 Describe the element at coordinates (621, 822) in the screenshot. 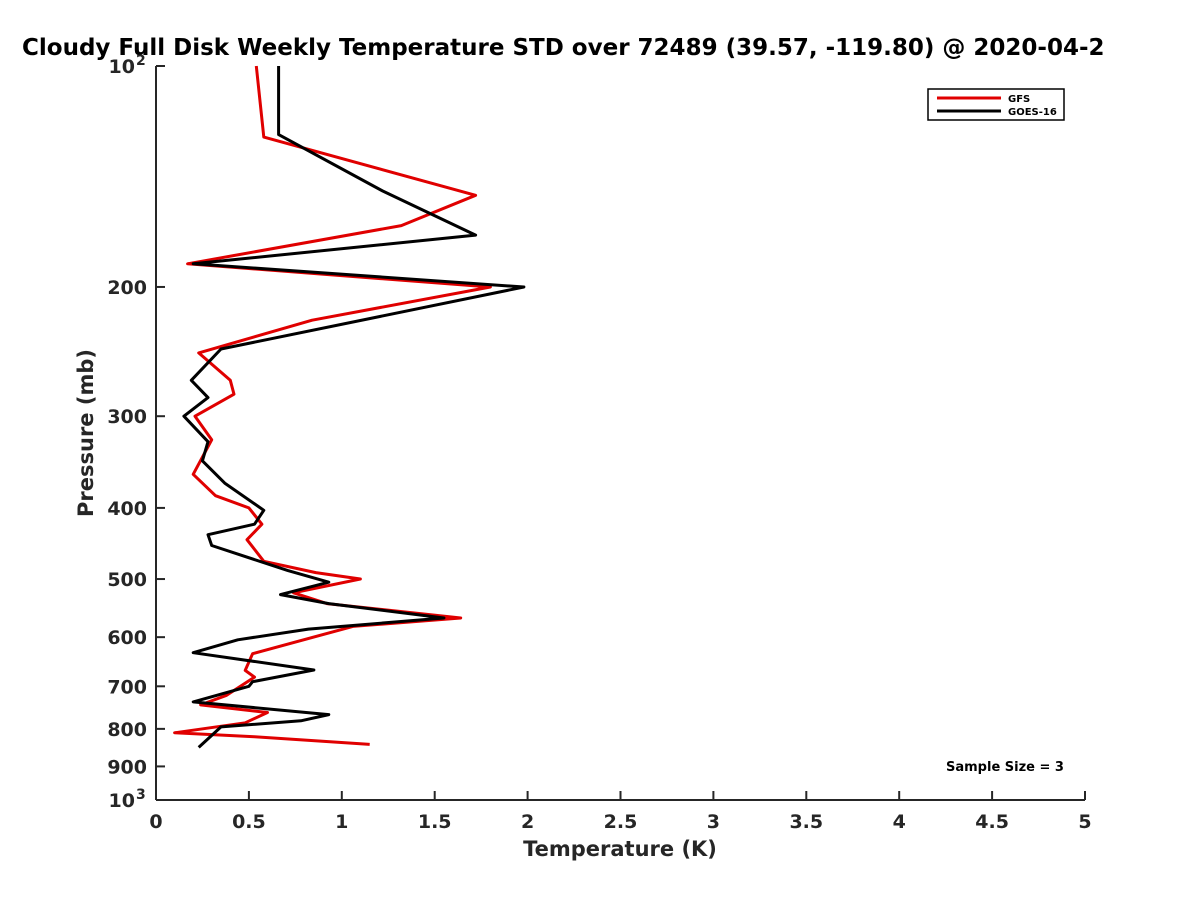

I see `x-tick-label: 2.5` at that location.